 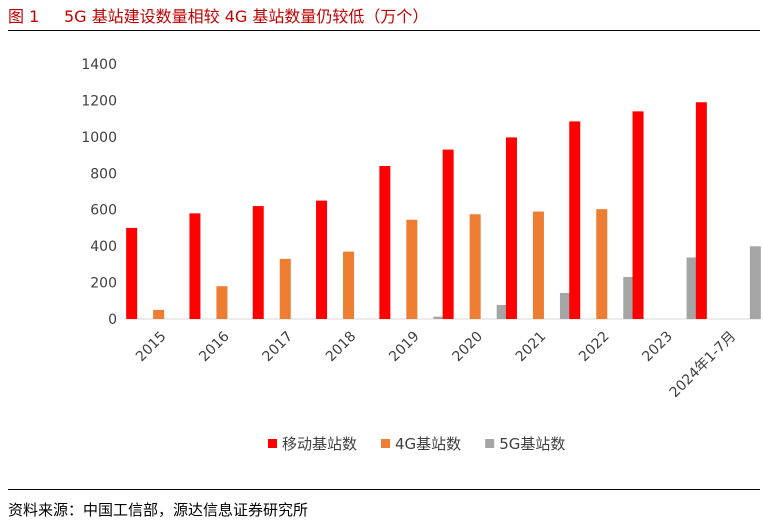 I want to click on bar-1-2019, so click(x=385, y=242).